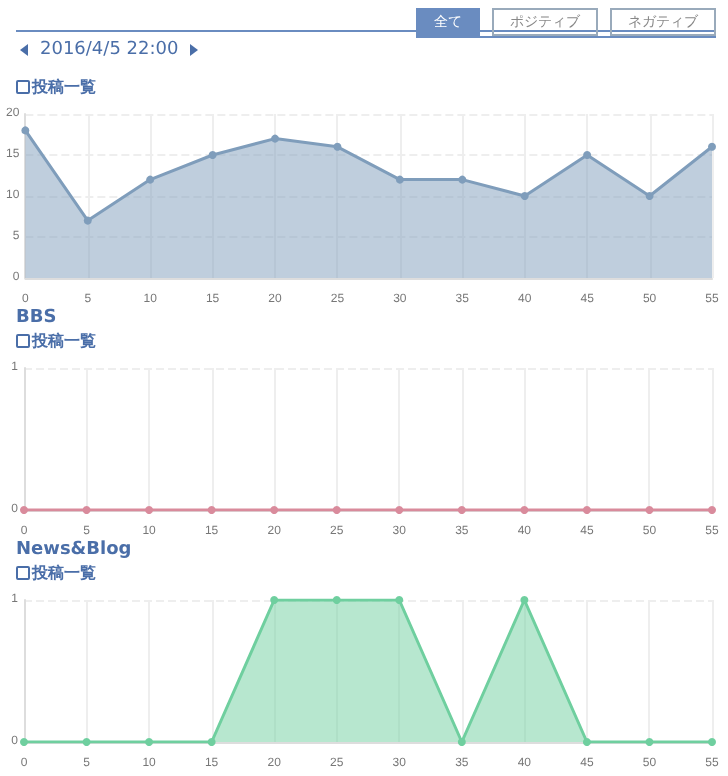 This screenshot has width=728, height=776. What do you see at coordinates (75, 550) in the screenshot?
I see `chart-title: News&Blog` at bounding box center [75, 550].